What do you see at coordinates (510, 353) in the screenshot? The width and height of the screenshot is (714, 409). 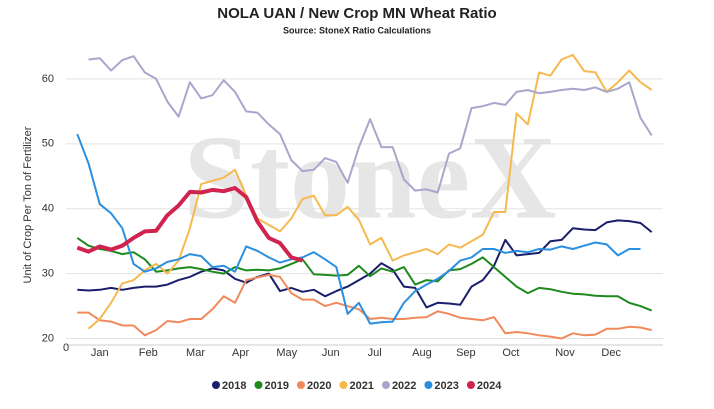 I see `x-tick-label: Oct` at bounding box center [510, 353].